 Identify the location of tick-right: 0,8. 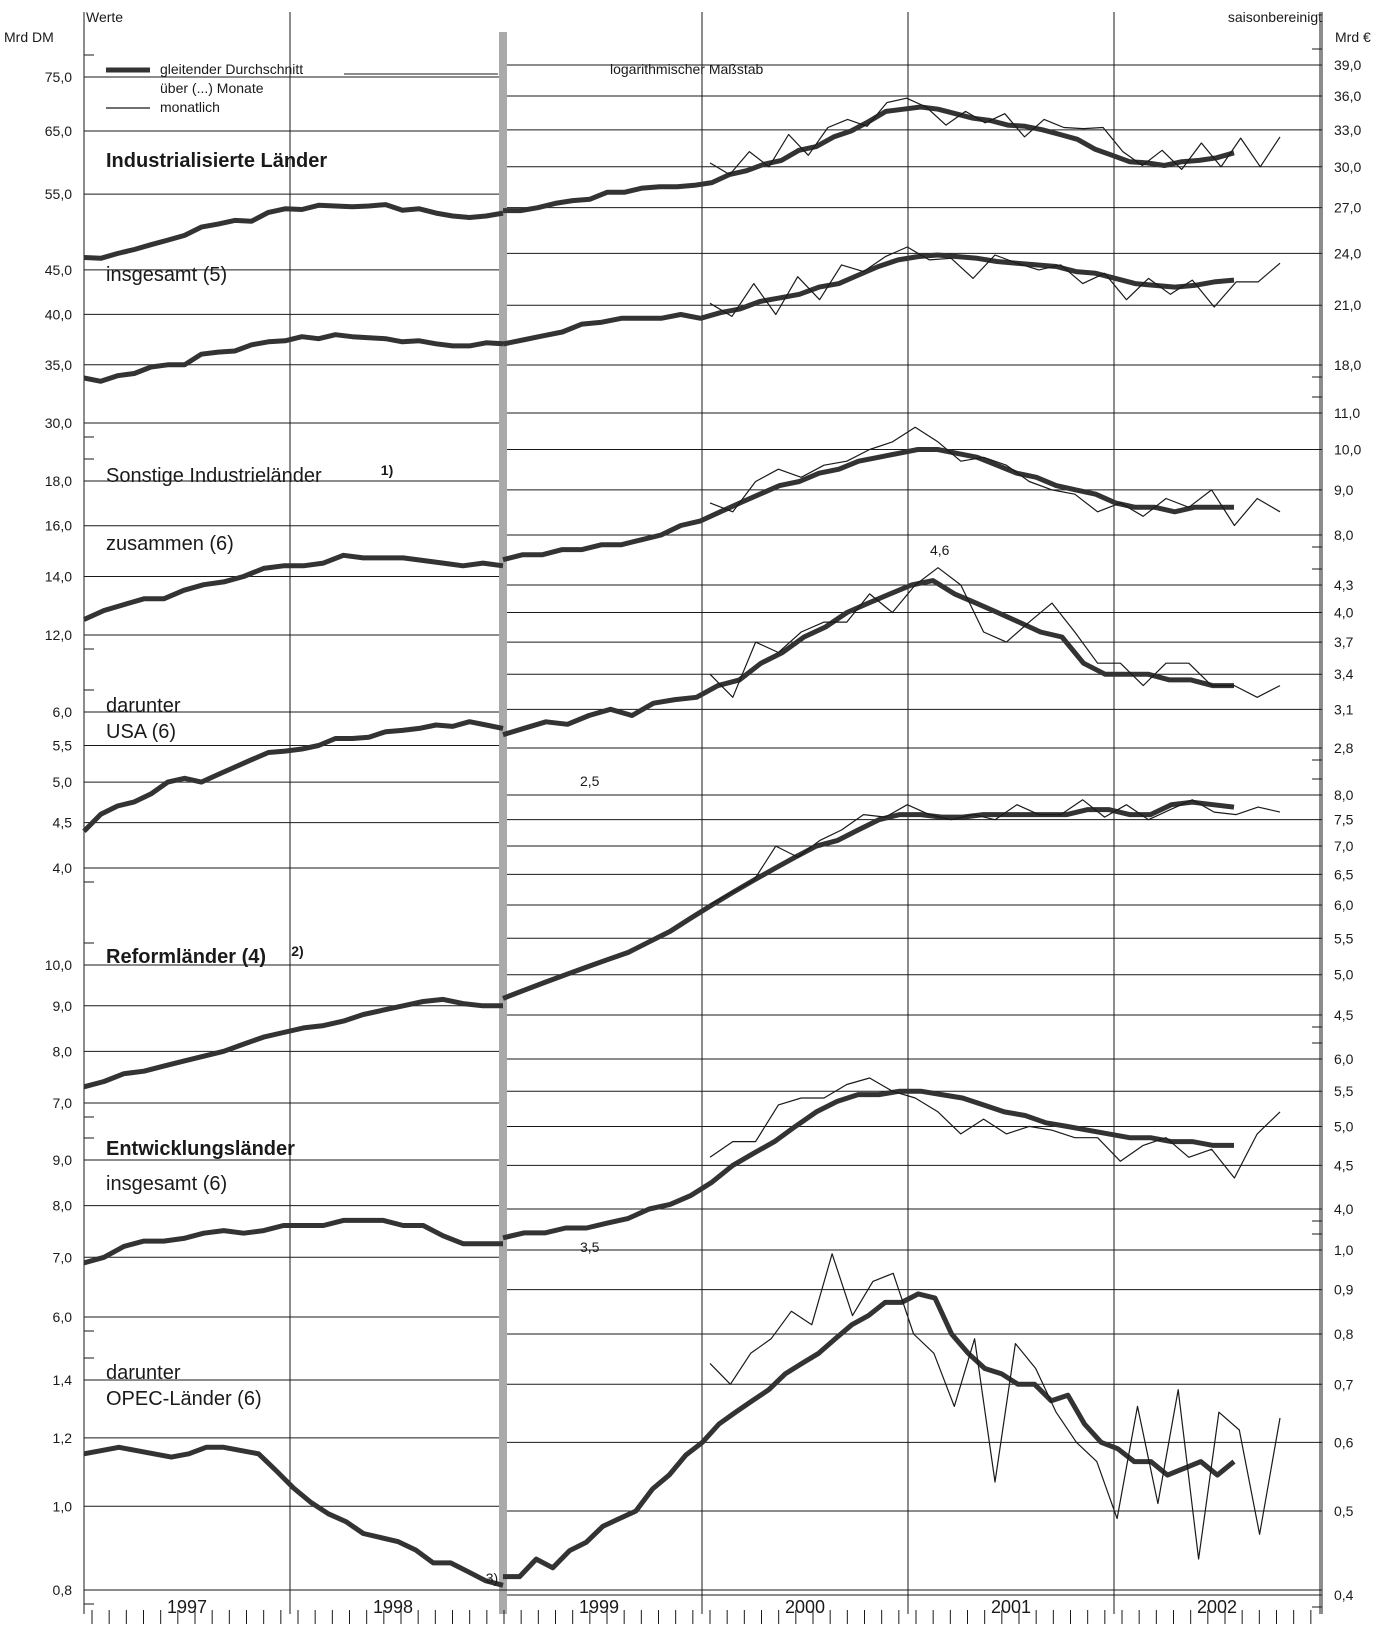
(1344, 1334).